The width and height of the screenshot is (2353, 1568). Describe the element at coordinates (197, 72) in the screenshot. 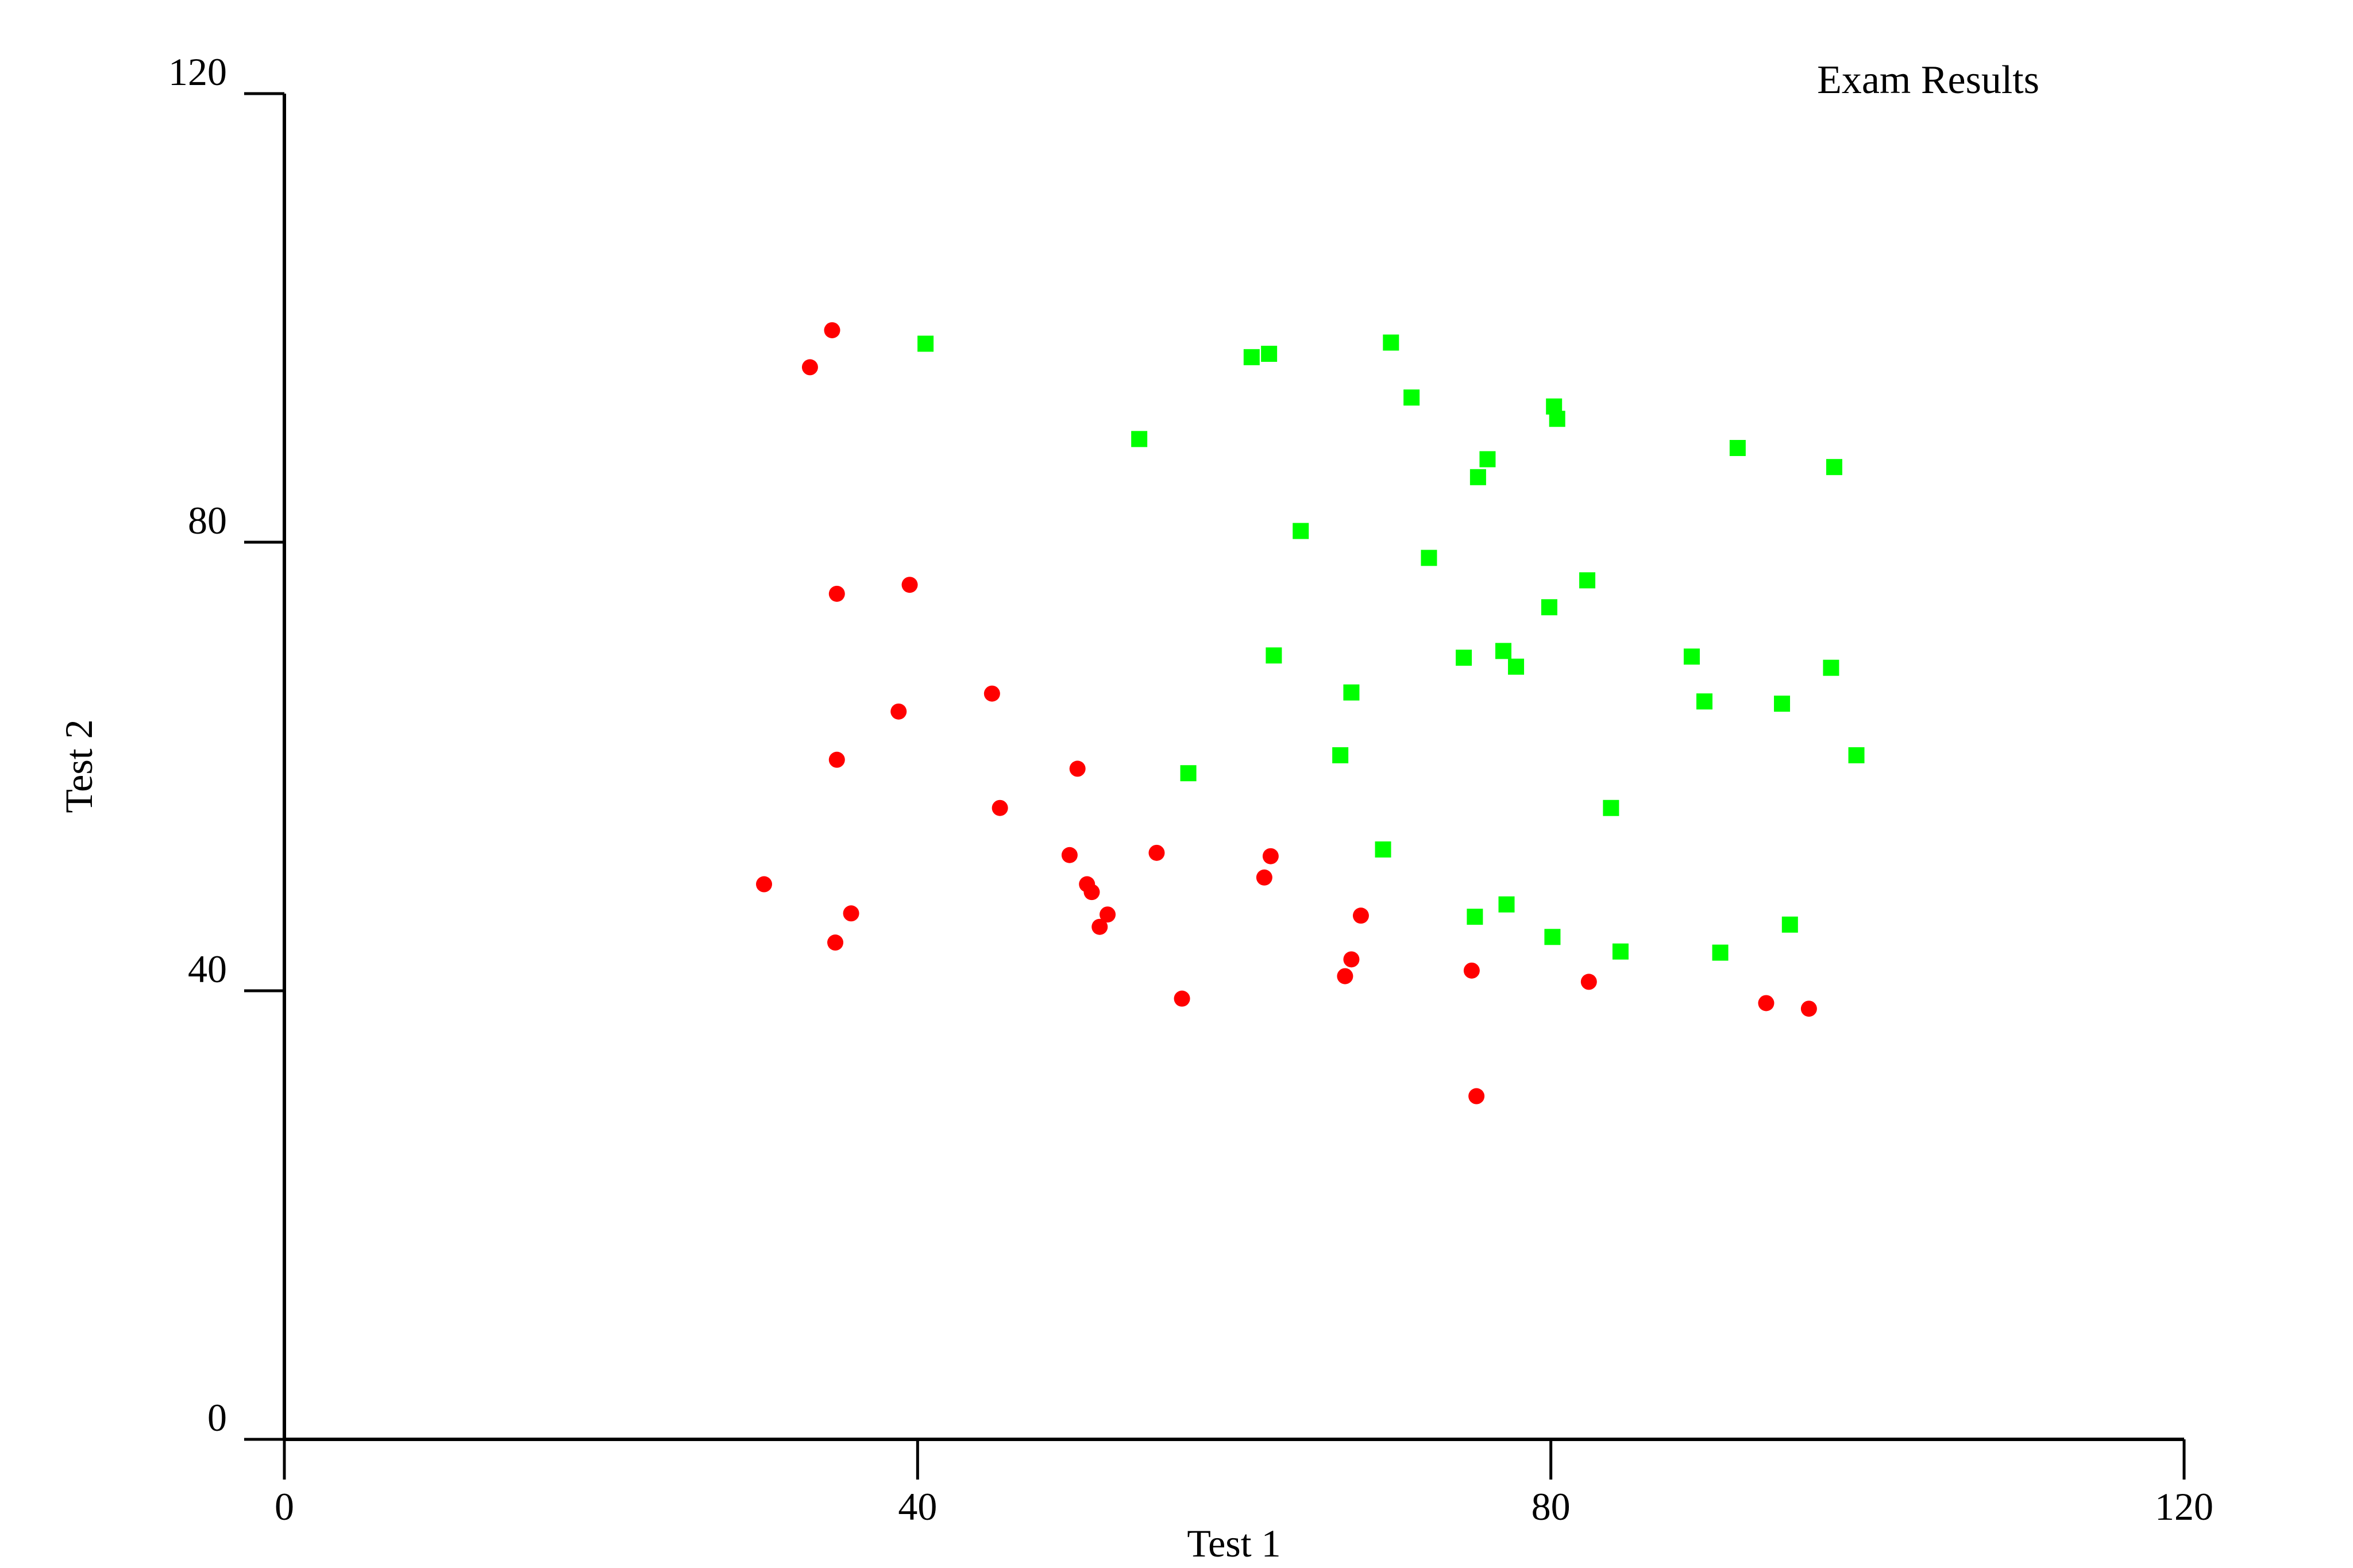

I see `y-tick-label: 120` at that location.